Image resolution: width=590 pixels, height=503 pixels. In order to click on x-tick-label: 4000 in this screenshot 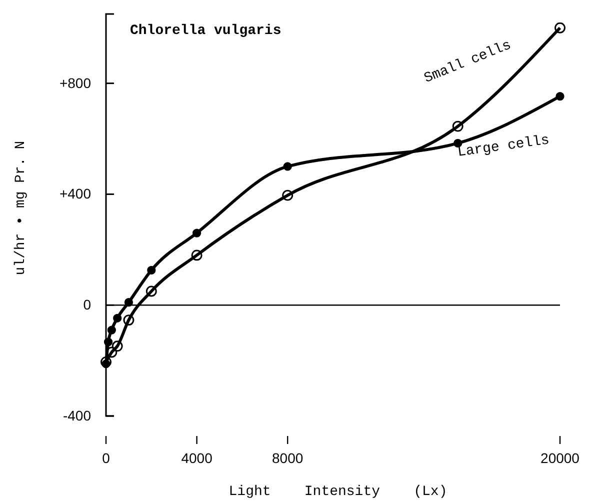, I will do `click(197, 458)`.